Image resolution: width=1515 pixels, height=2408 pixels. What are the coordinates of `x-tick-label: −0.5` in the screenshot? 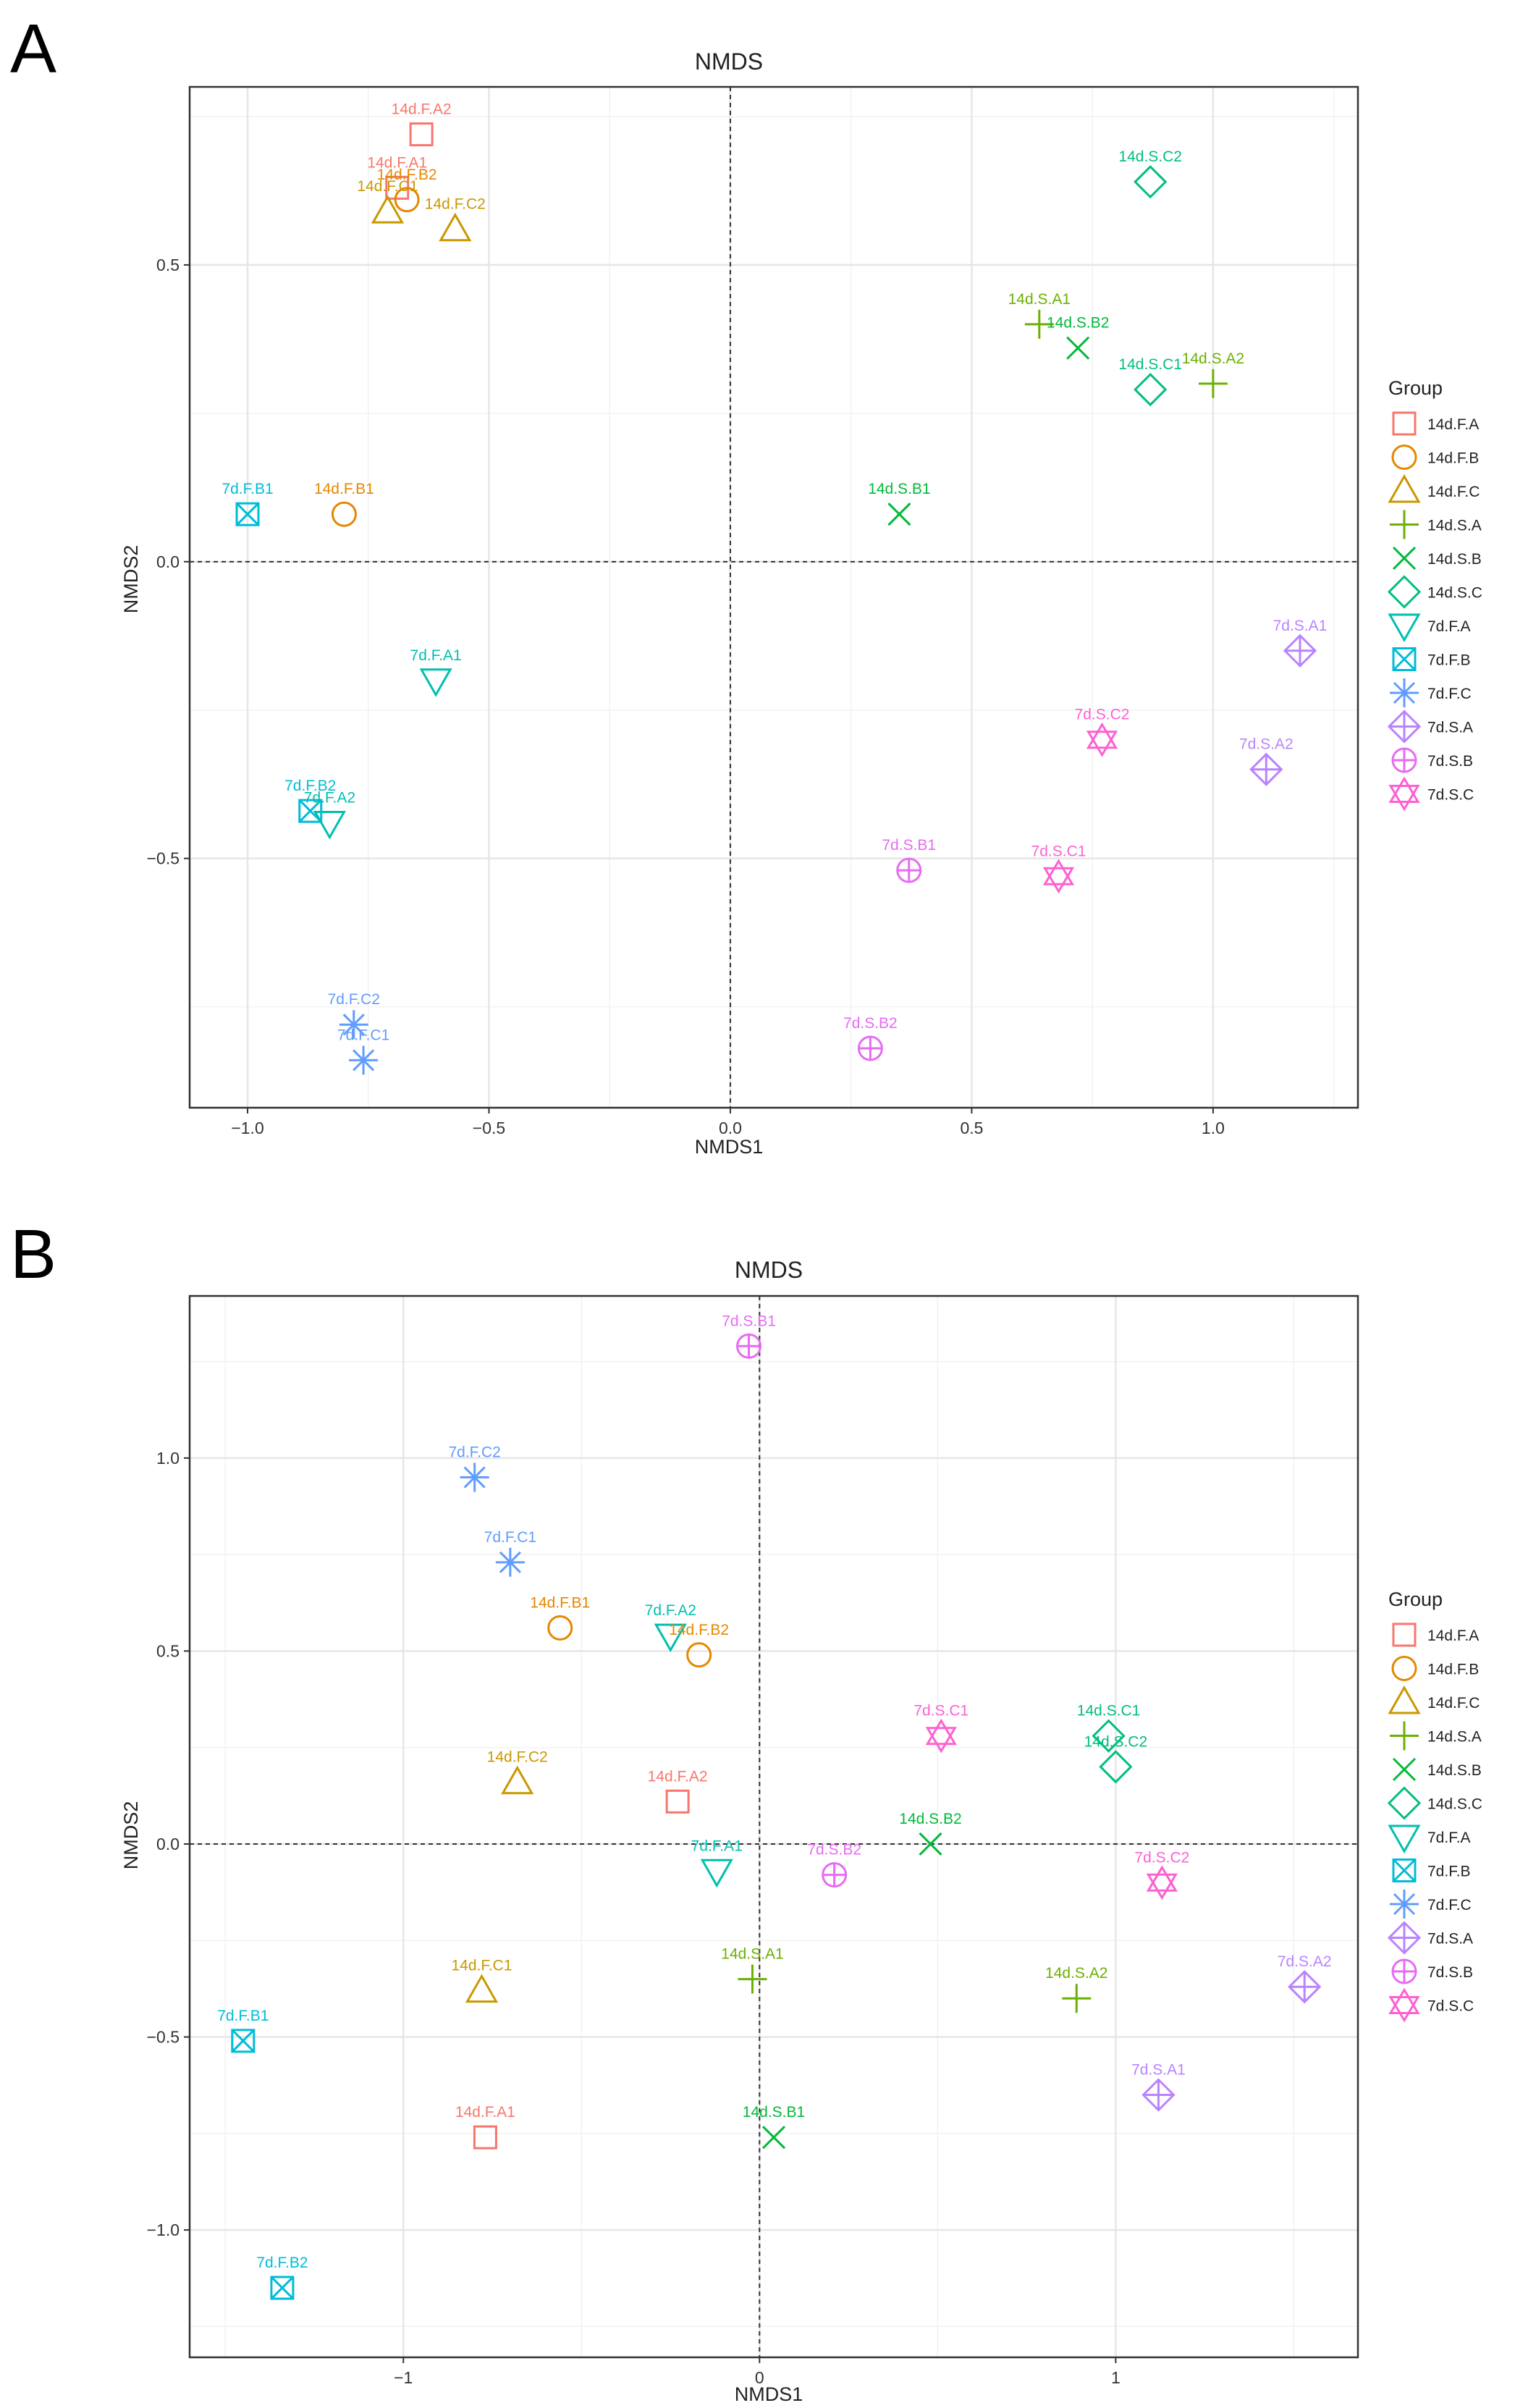 It's located at (489, 1128).